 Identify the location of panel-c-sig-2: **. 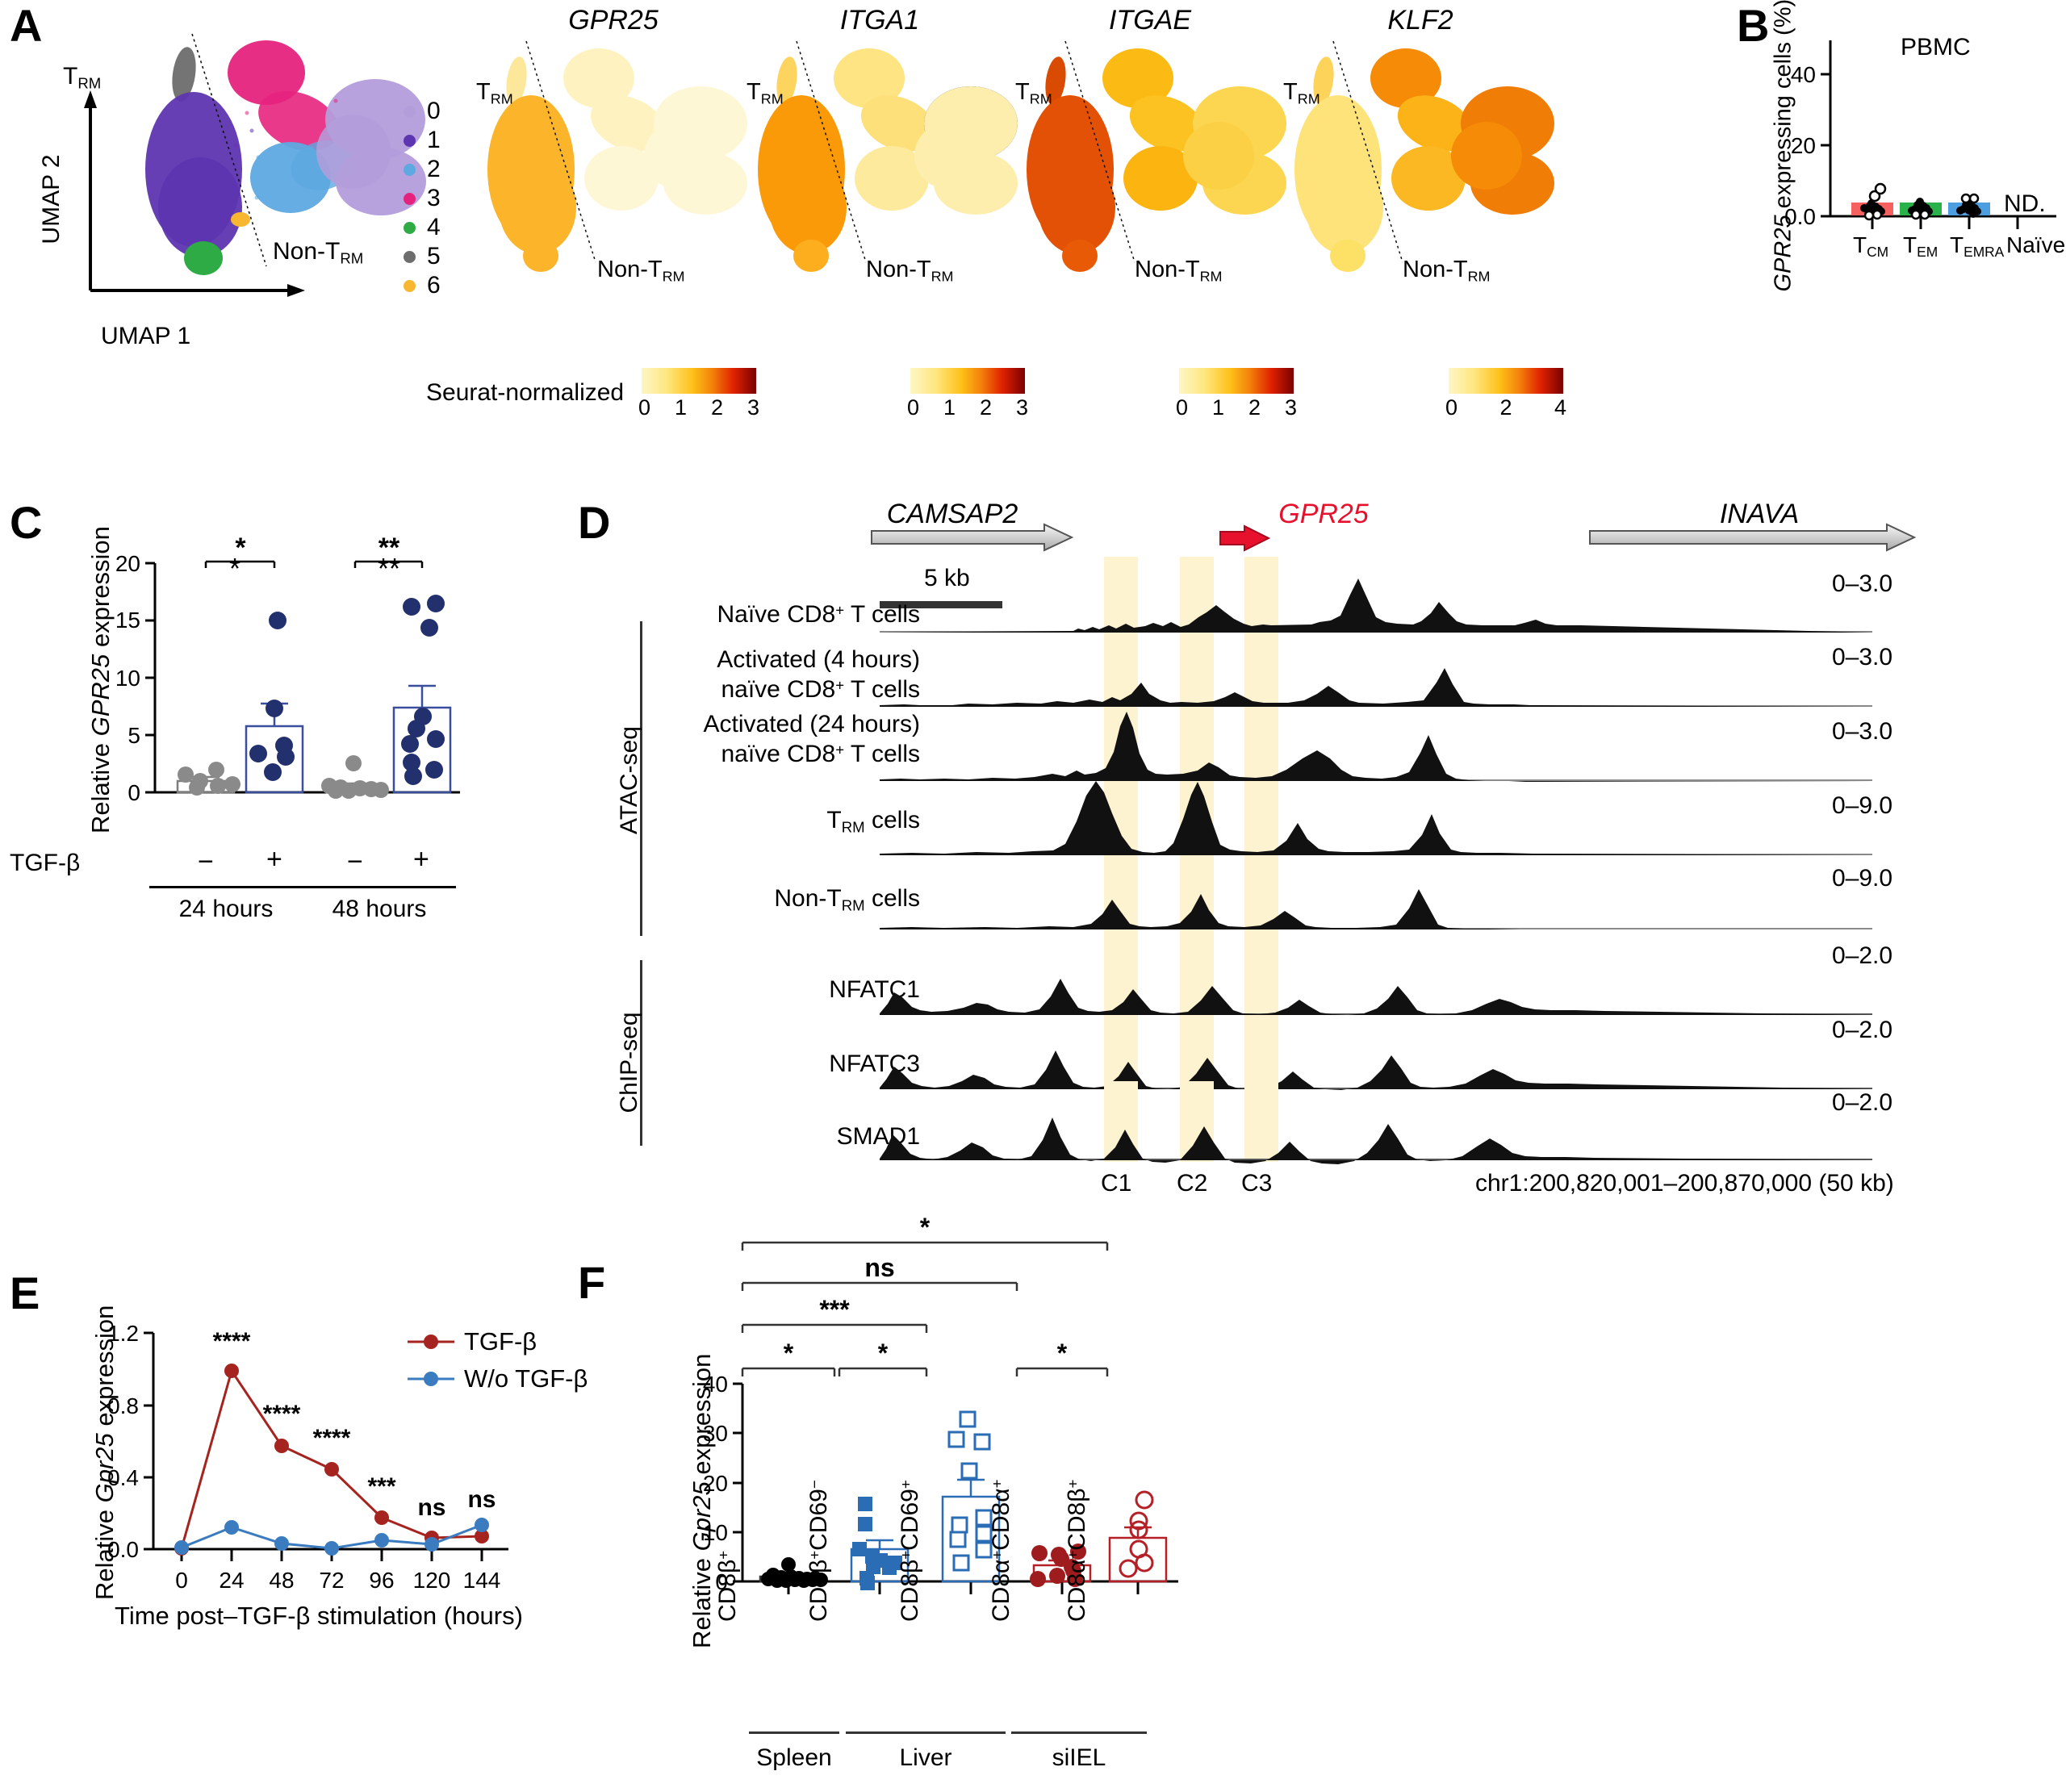
(389, 568).